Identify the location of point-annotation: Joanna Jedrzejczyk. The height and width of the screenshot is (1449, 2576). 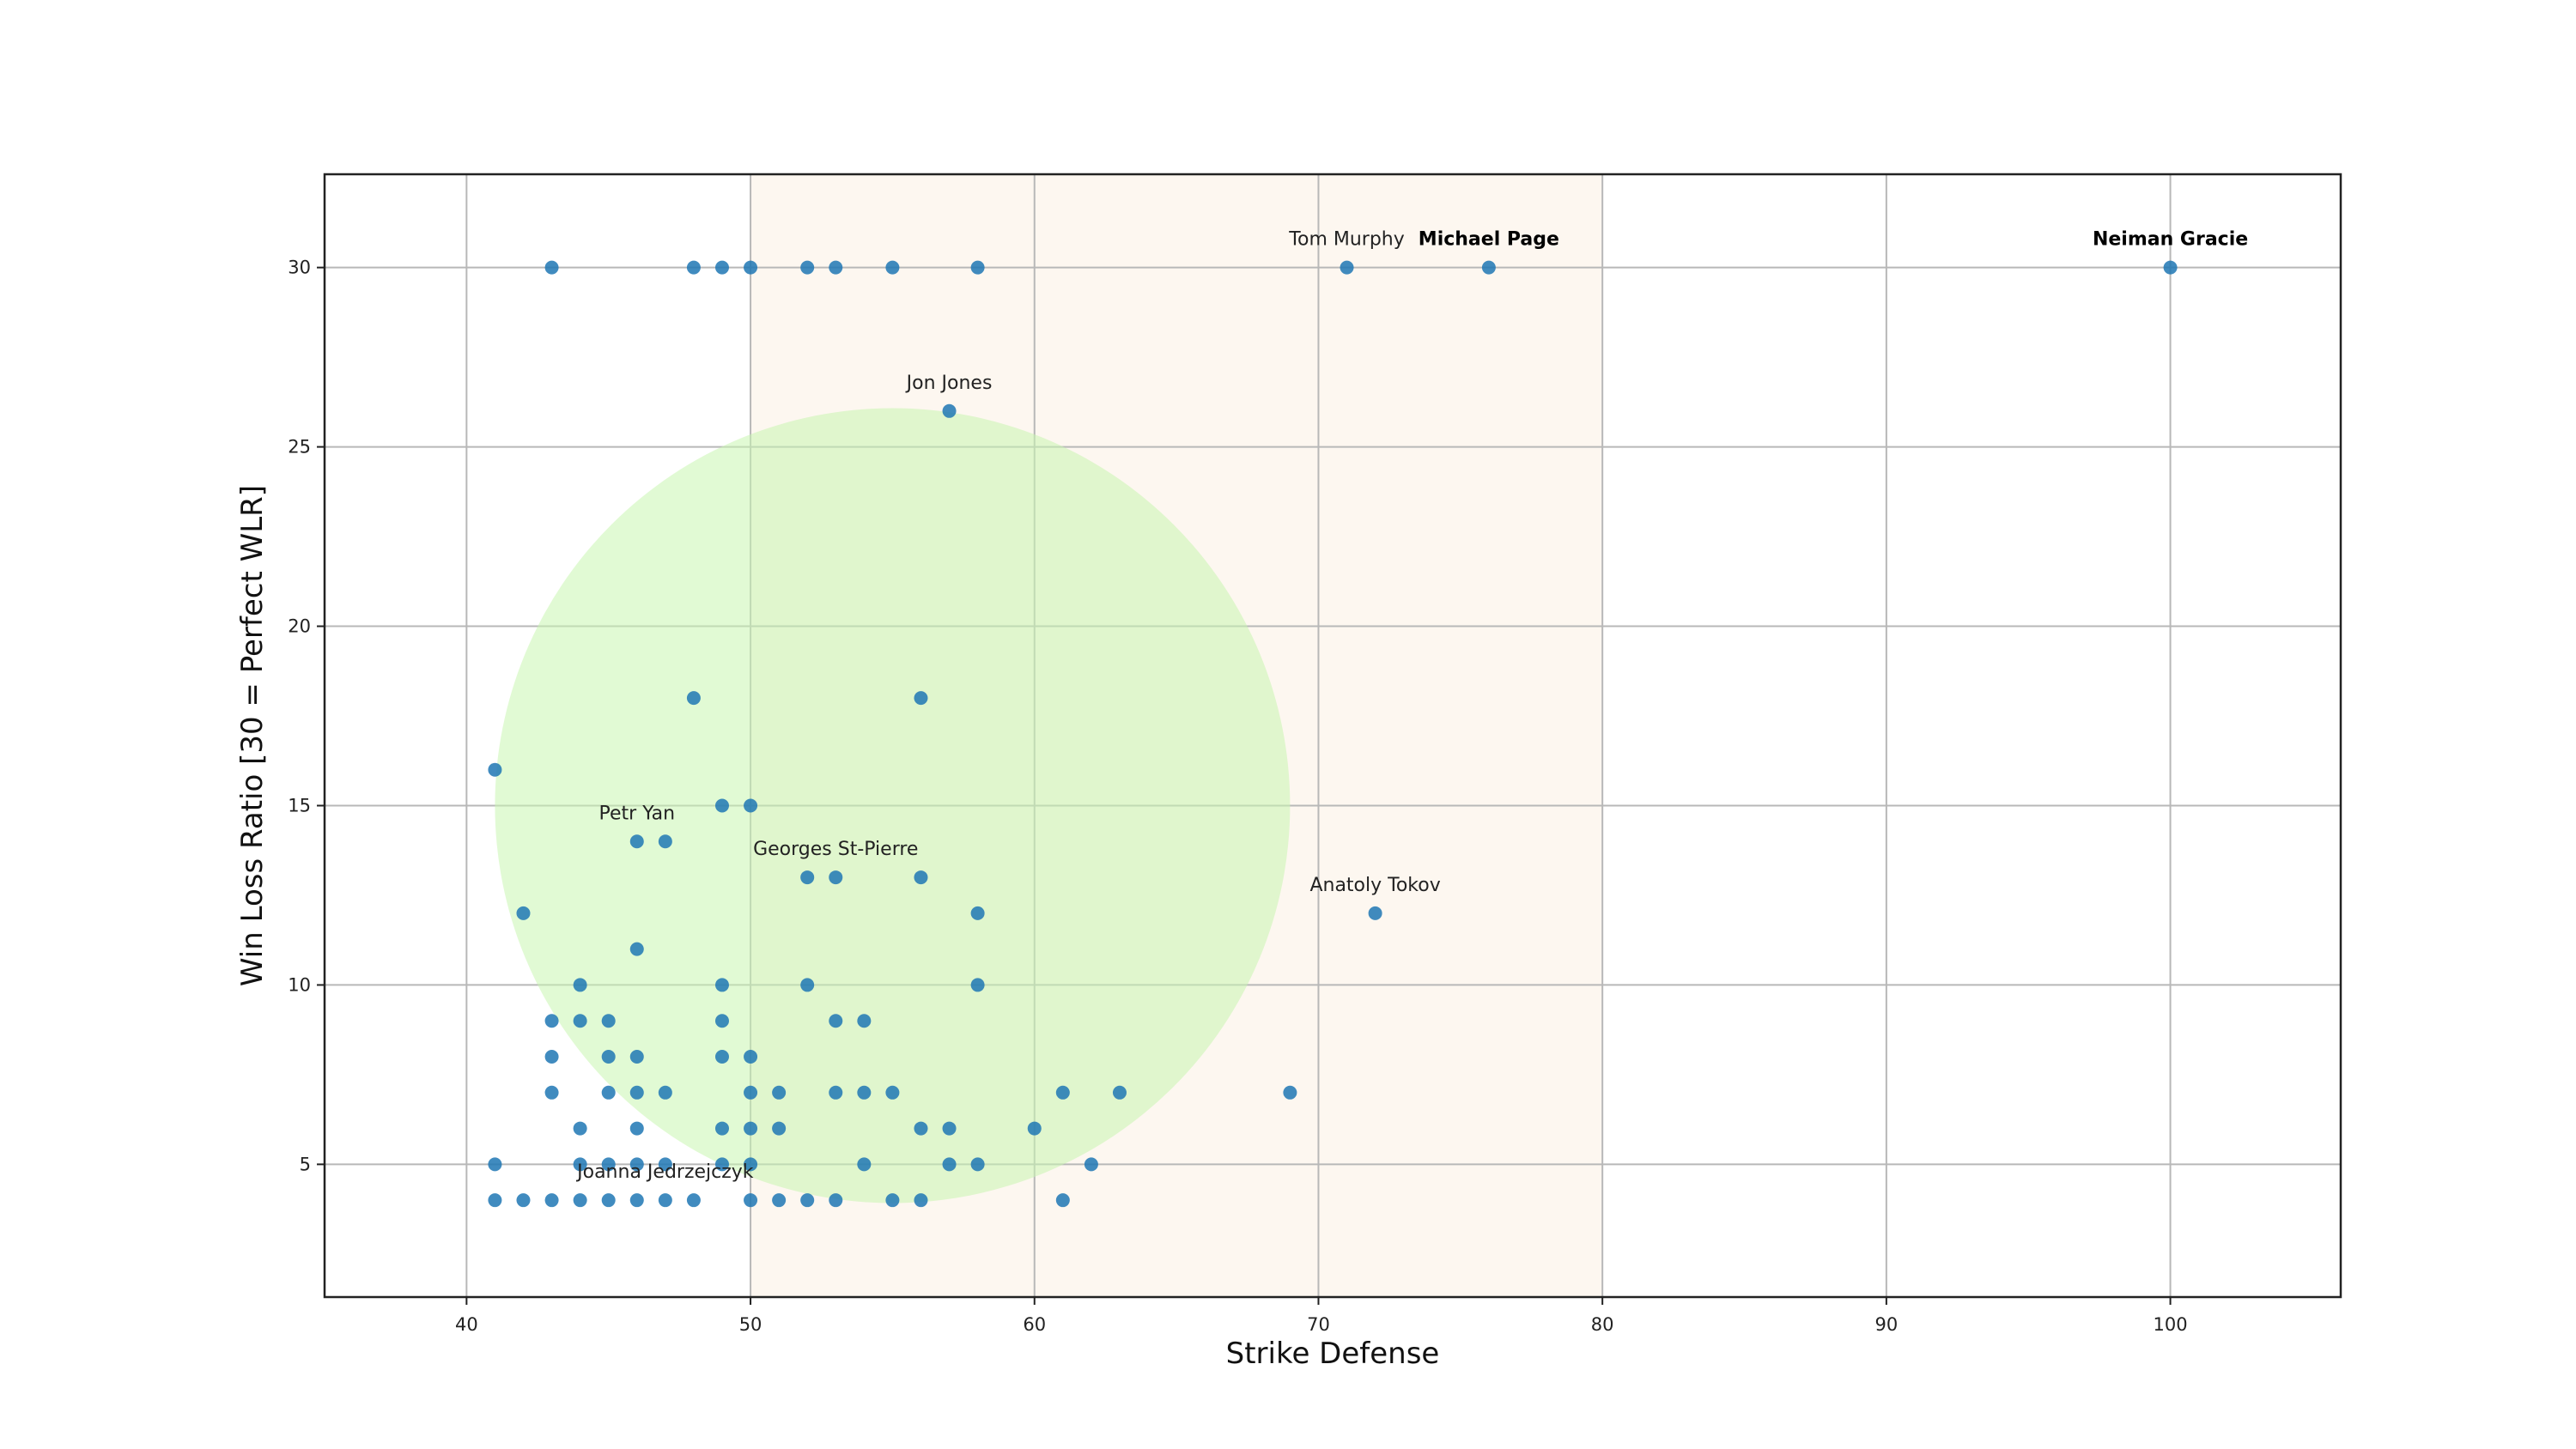
(664, 1172).